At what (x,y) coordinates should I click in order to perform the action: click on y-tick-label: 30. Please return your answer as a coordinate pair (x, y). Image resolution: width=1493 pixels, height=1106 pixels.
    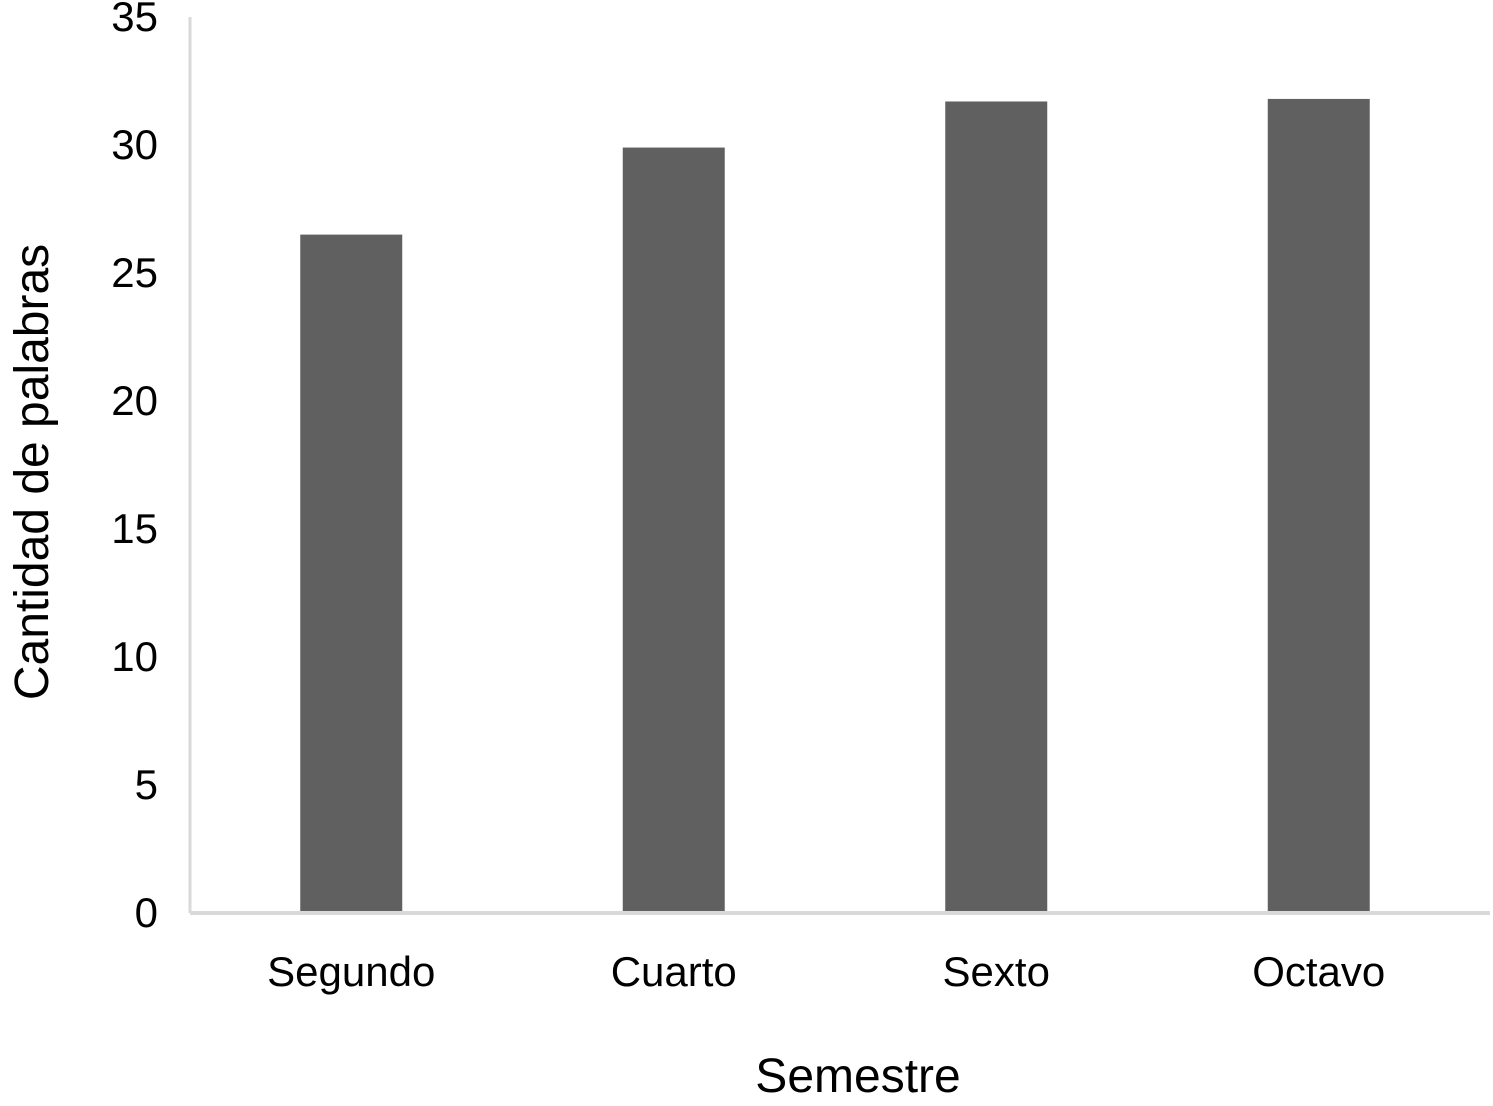
    Looking at the image, I should click on (134, 144).